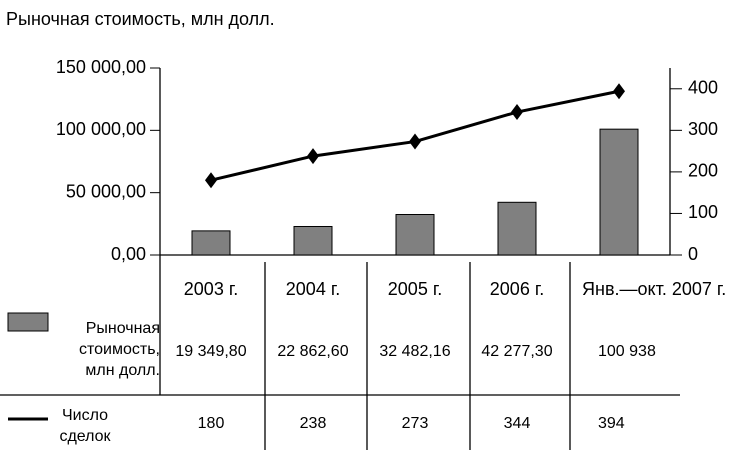  What do you see at coordinates (517, 289) in the screenshot?
I see `x-tick-label: 2006 г.` at bounding box center [517, 289].